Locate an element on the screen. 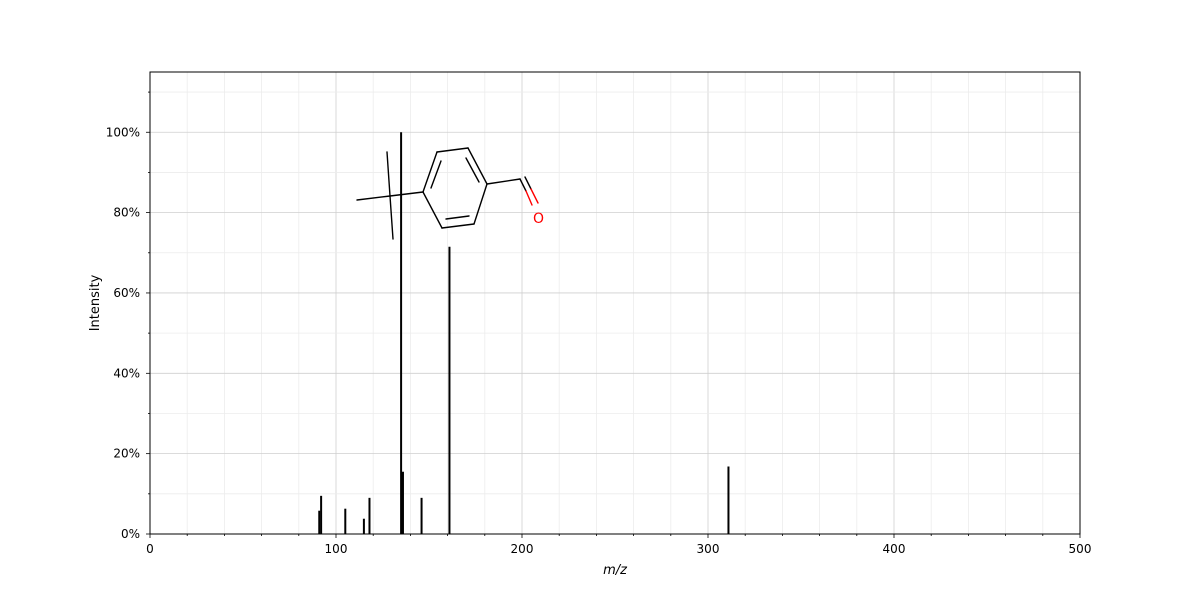  y-axis-label: Intensity is located at coordinates (95, 302).